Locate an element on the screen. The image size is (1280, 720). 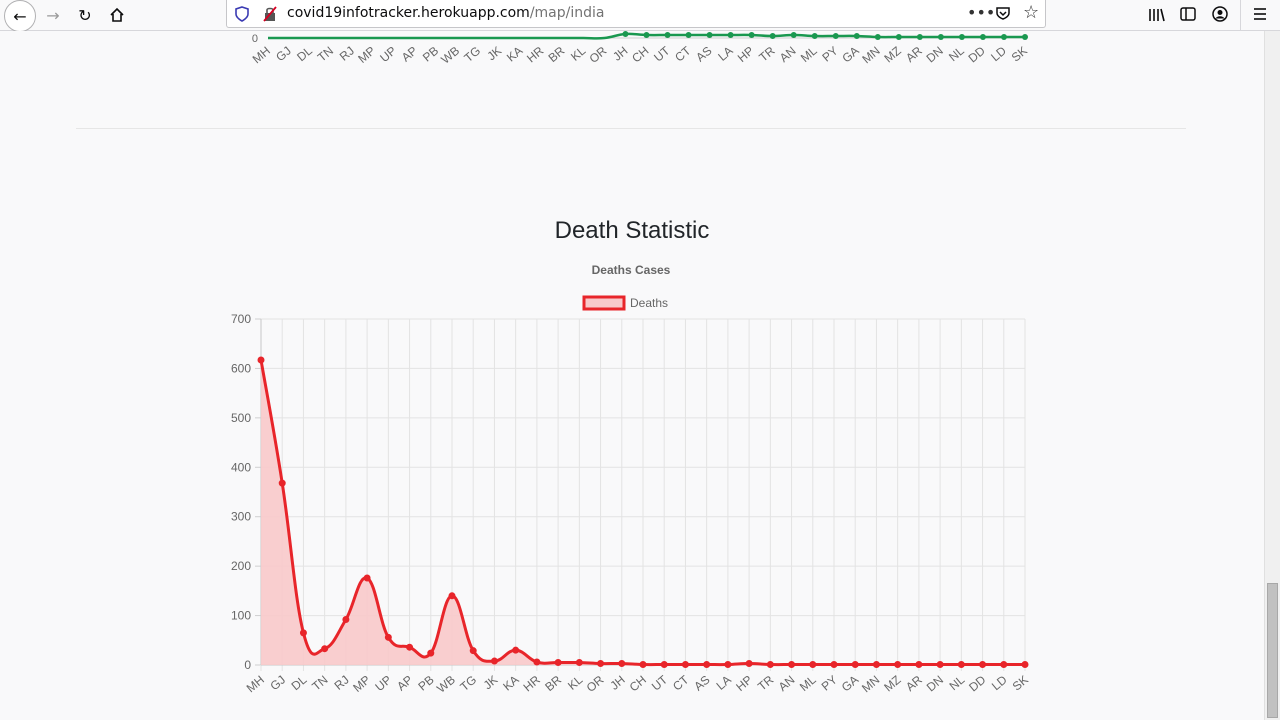
more-icon: ••• is located at coordinates (981, 12).